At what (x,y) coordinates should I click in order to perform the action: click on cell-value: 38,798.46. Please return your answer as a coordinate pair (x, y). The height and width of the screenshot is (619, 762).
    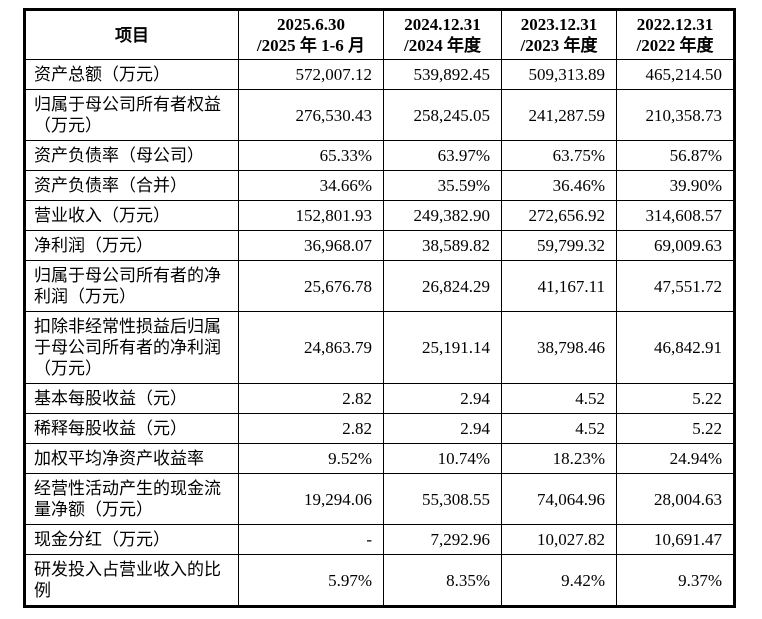
    Looking at the image, I should click on (559, 347).